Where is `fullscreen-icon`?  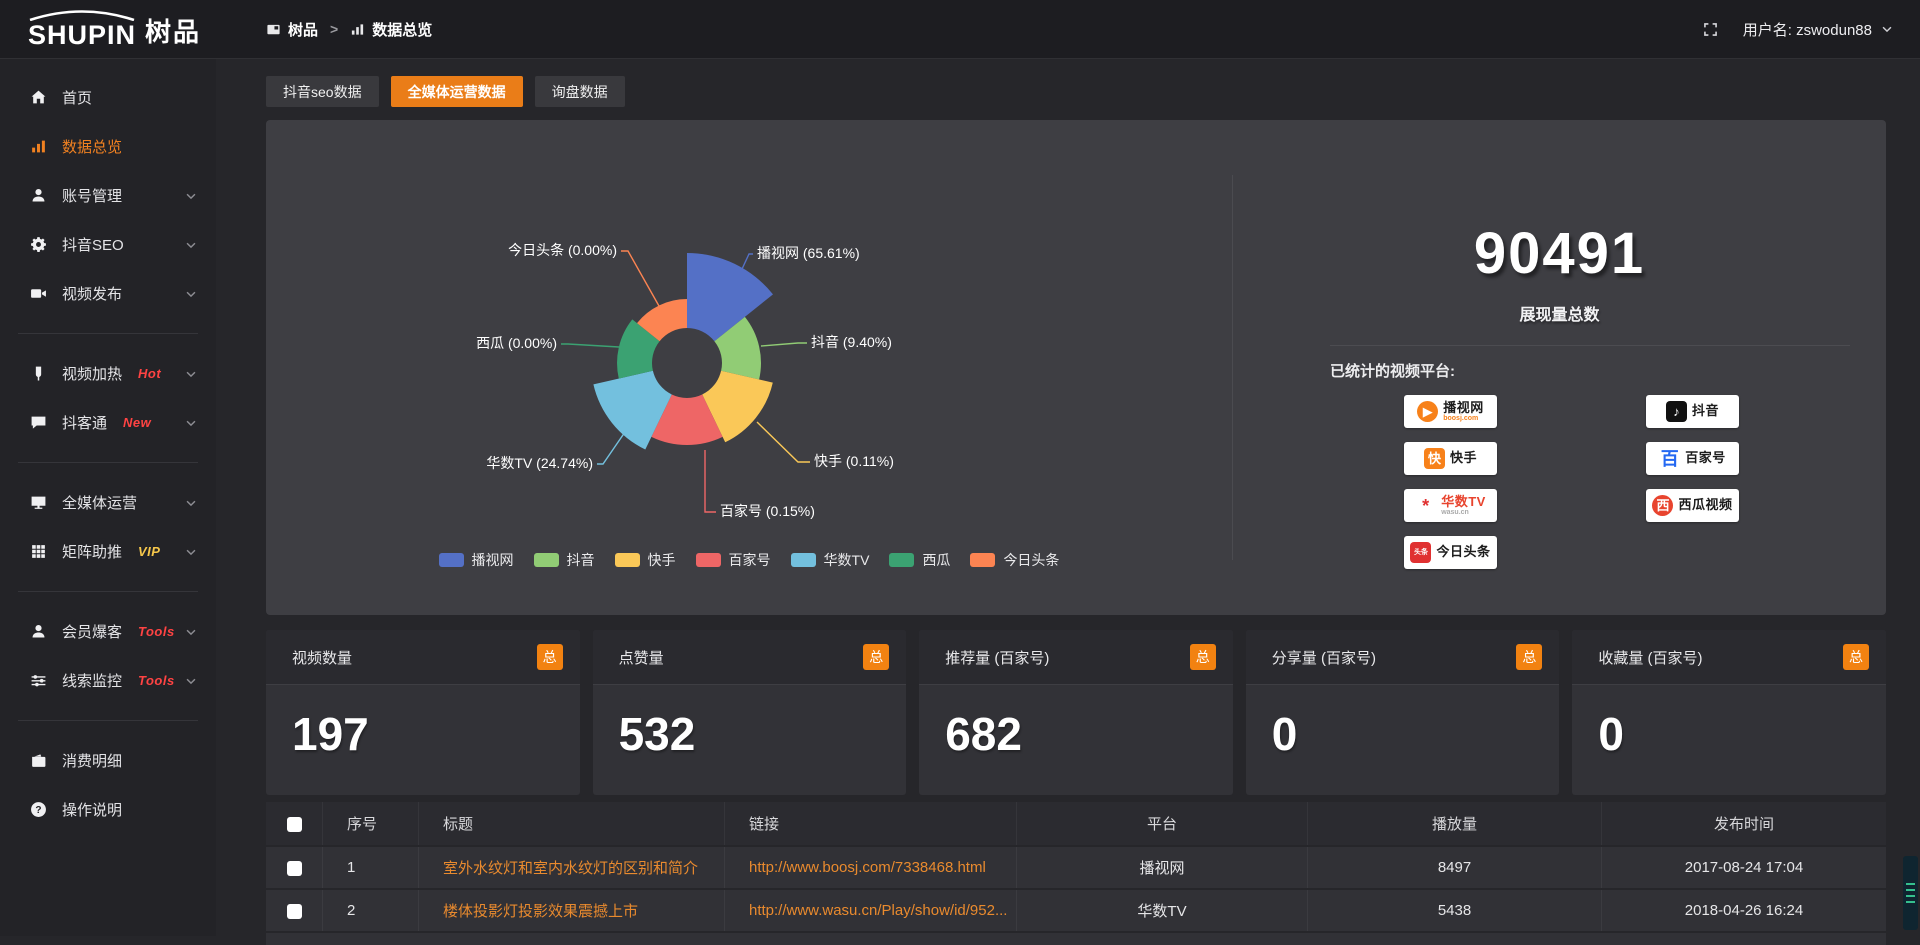 fullscreen-icon is located at coordinates (1710, 29).